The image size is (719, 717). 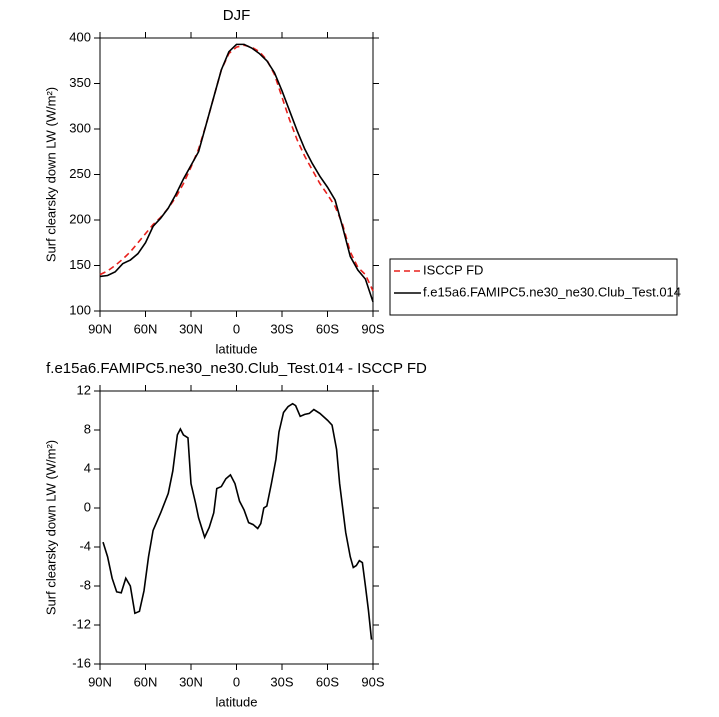 What do you see at coordinates (552, 291) in the screenshot?
I see `legend-label: f.e15a6.FAMIPC5.ne30_ne30.Club_Test.014` at bounding box center [552, 291].